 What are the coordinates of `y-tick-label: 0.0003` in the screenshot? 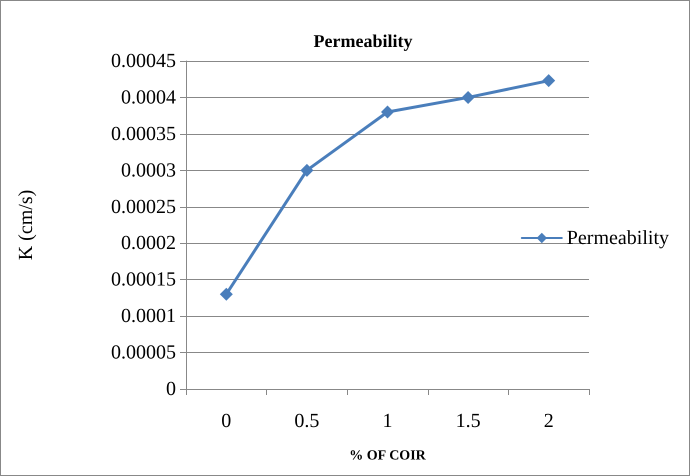 It's located at (148, 170).